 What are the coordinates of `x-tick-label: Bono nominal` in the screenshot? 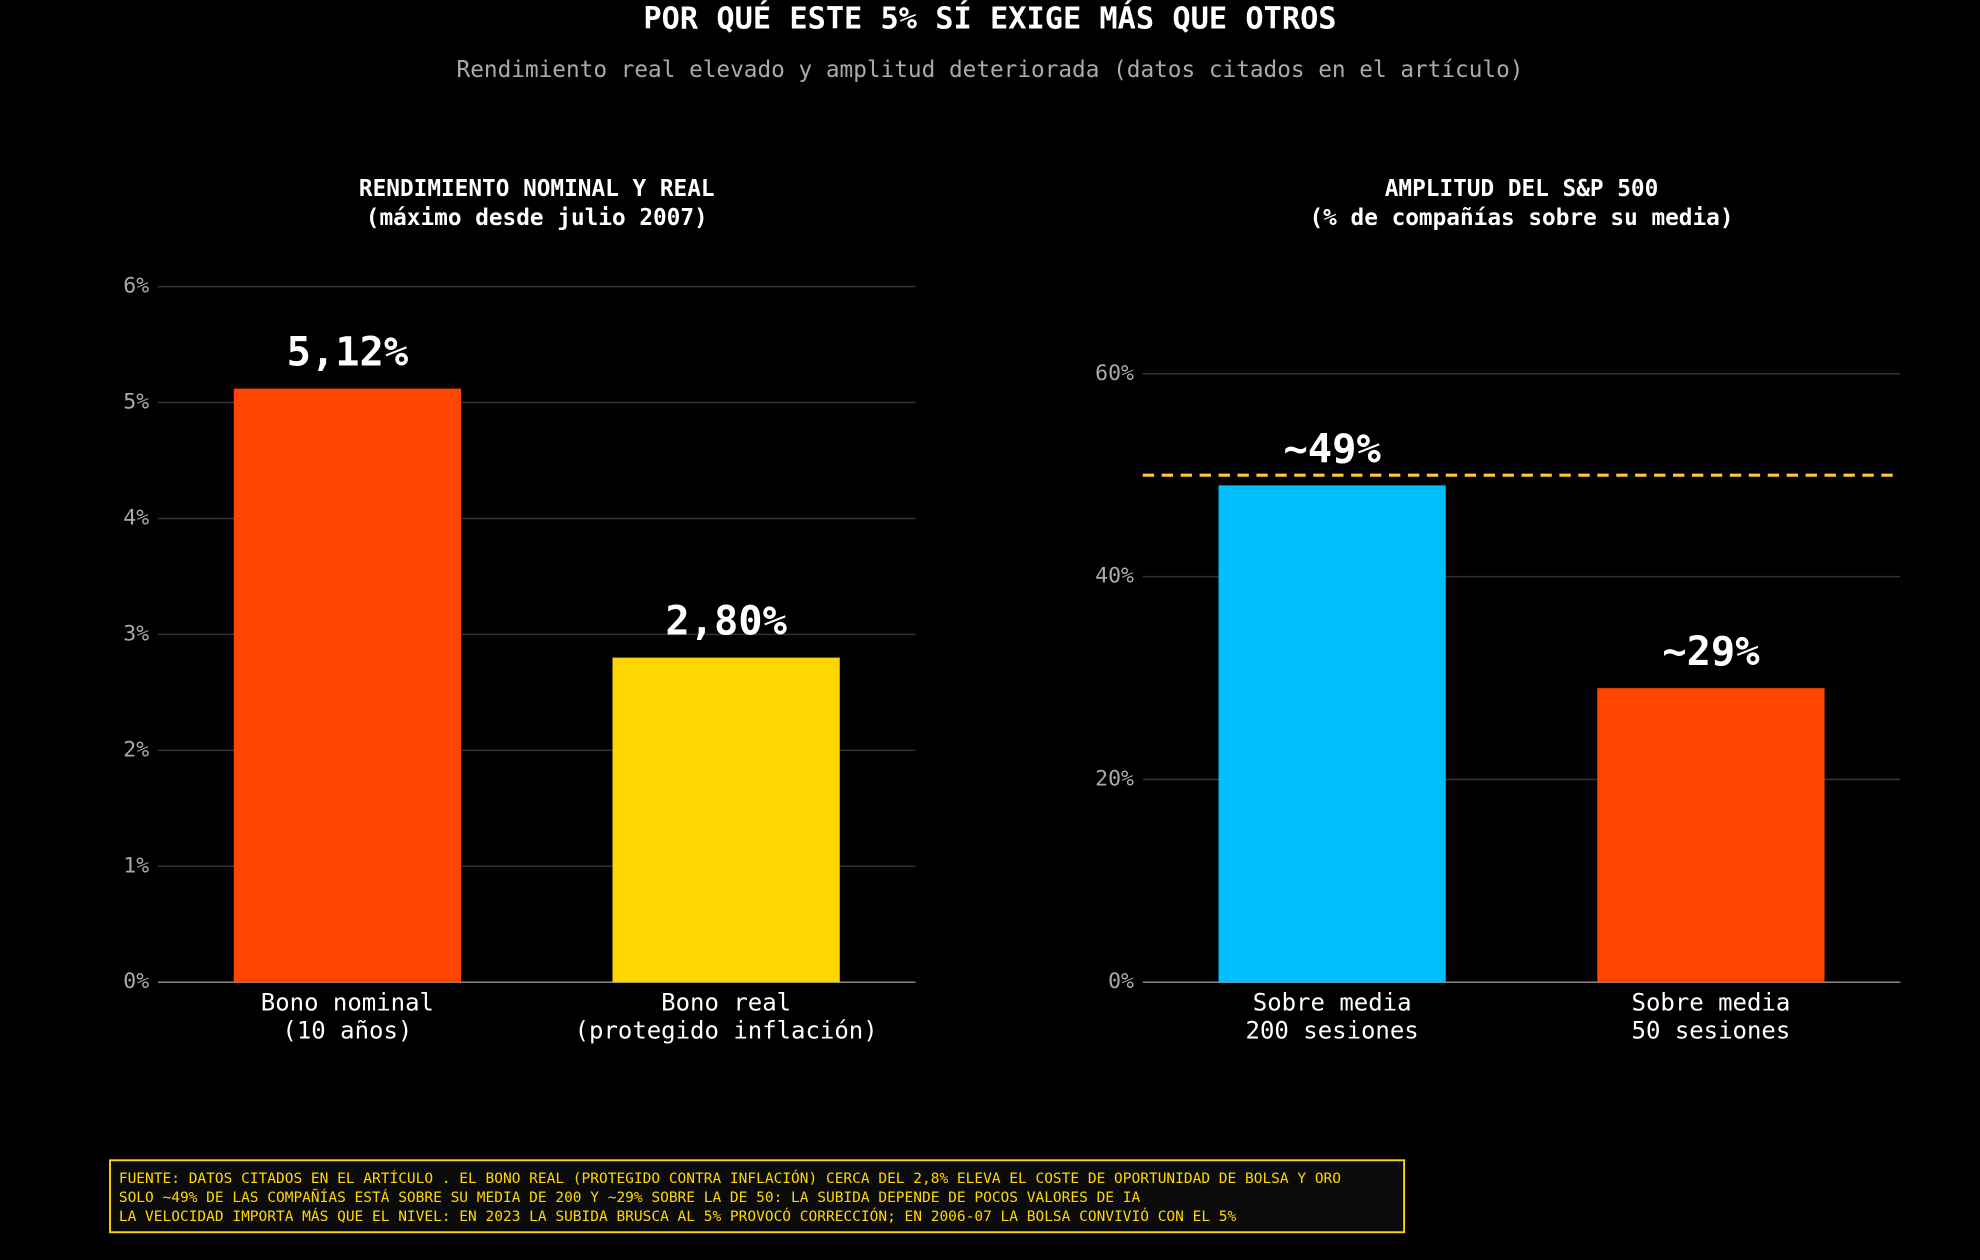 It's located at (347, 1003).